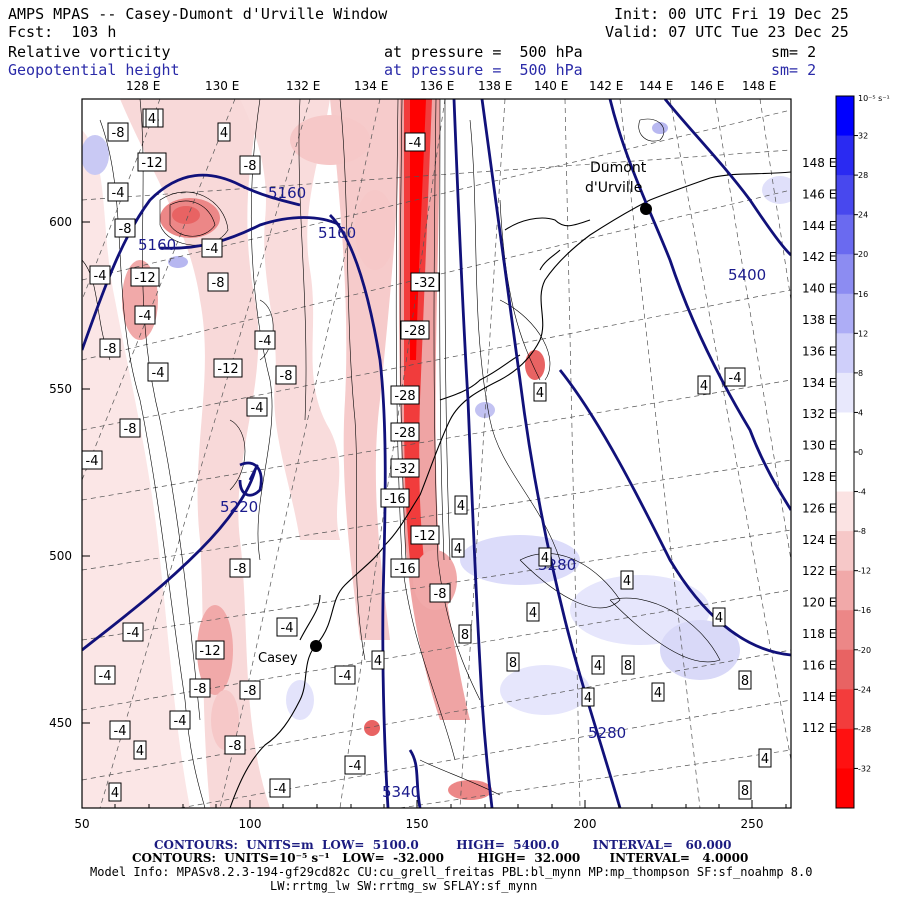 The width and height of the screenshot is (900, 900). What do you see at coordinates (864, 610) in the screenshot?
I see `colorbar-label: -16` at bounding box center [864, 610].